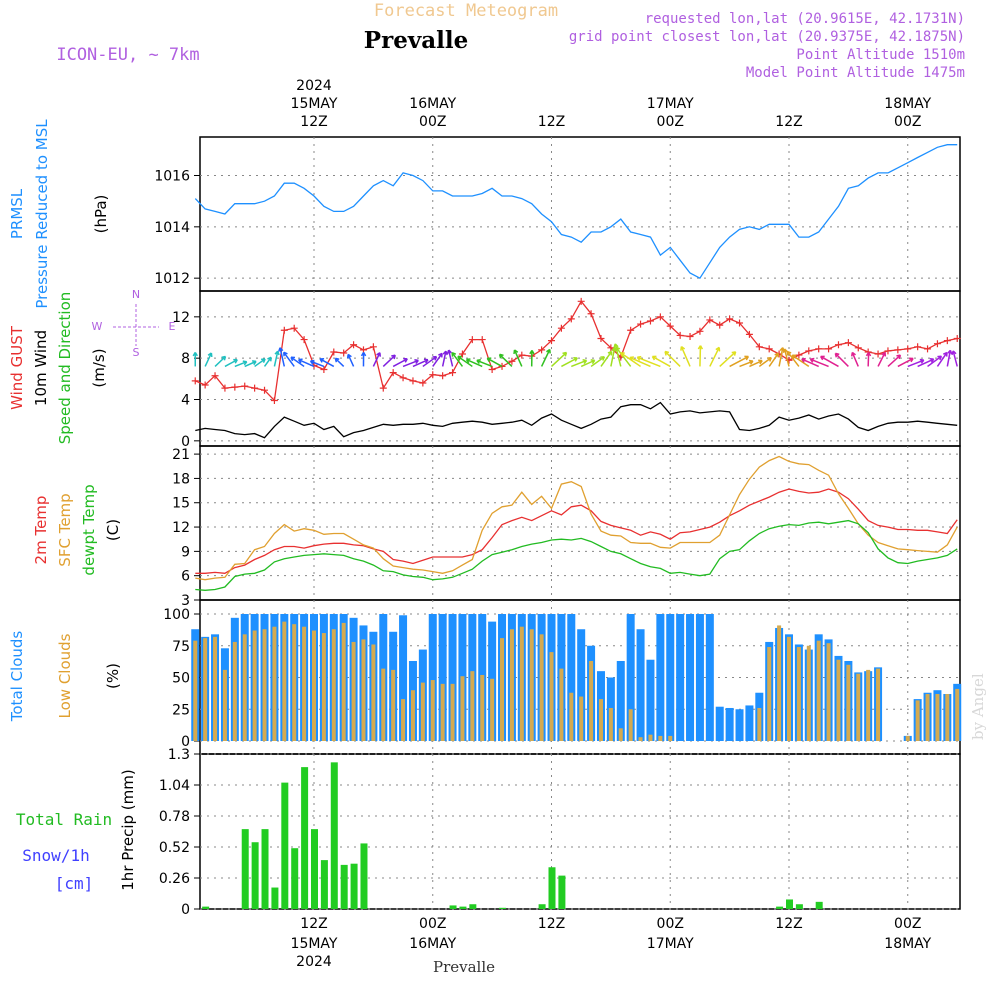  I want to click on y-tick-label: 1.04, so click(174, 786).